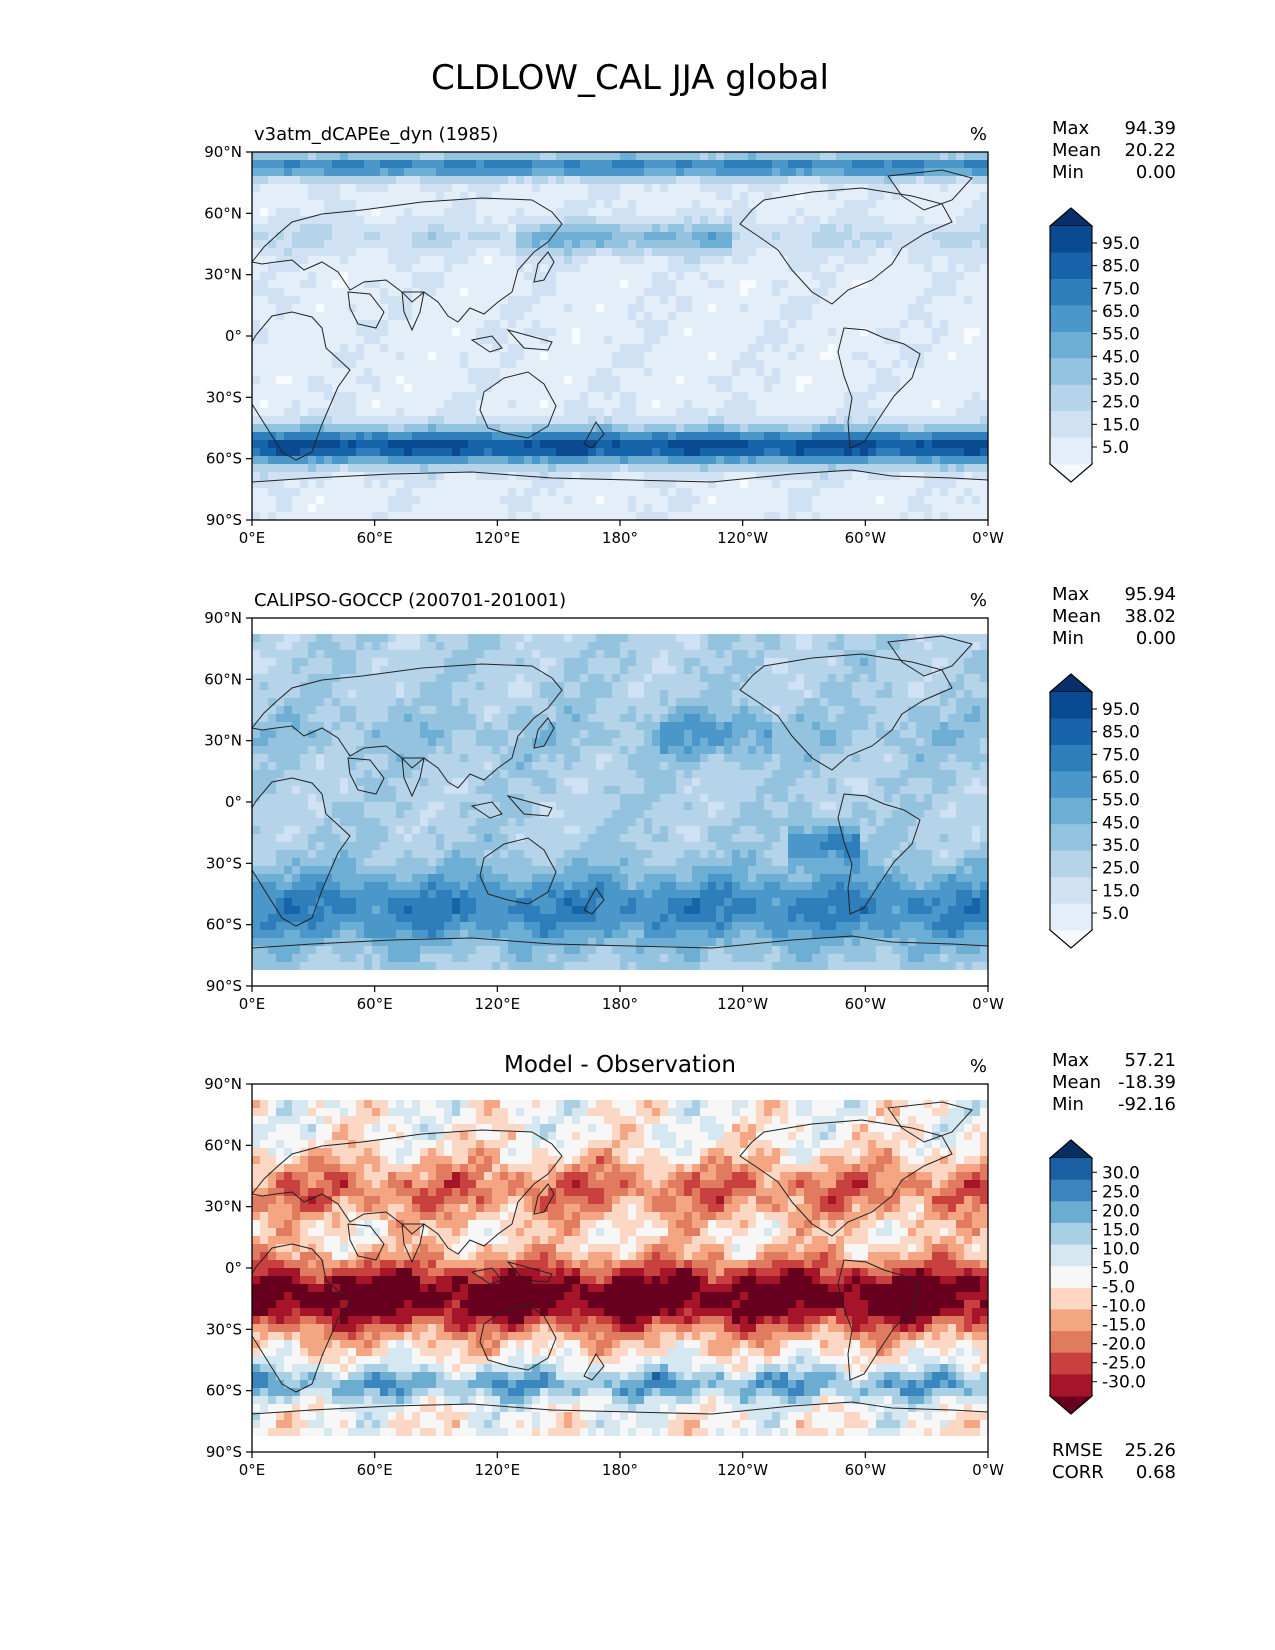 This screenshot has width=1275, height=1650. Describe the element at coordinates (1076, 150) in the screenshot. I see `stat-label: Mean` at that location.